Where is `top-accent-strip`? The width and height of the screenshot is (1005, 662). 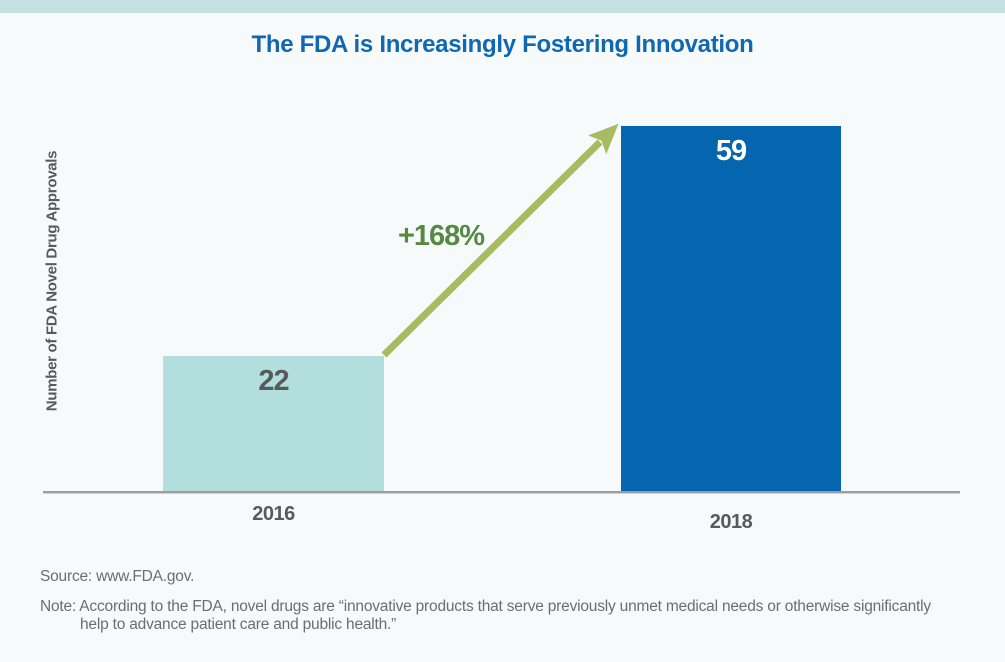 top-accent-strip is located at coordinates (502, 6).